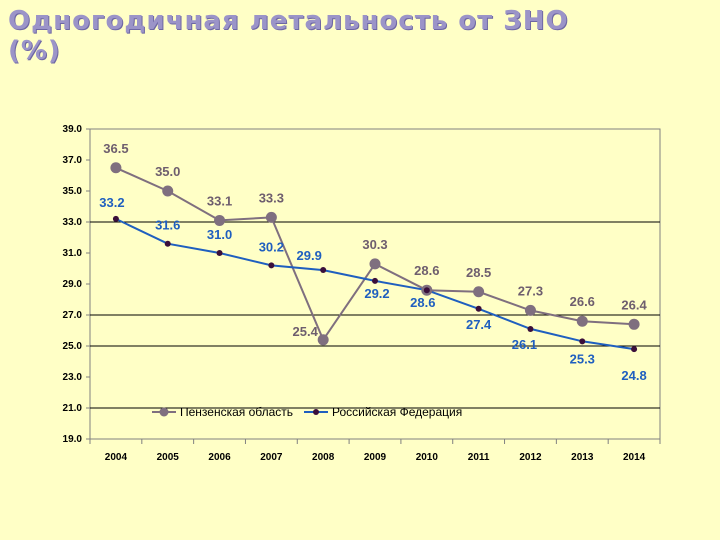 Image resolution: width=720 pixels, height=540 pixels. What do you see at coordinates (34, 51) in the screenshot?
I see `chart-title-line2: (%)` at bounding box center [34, 51].